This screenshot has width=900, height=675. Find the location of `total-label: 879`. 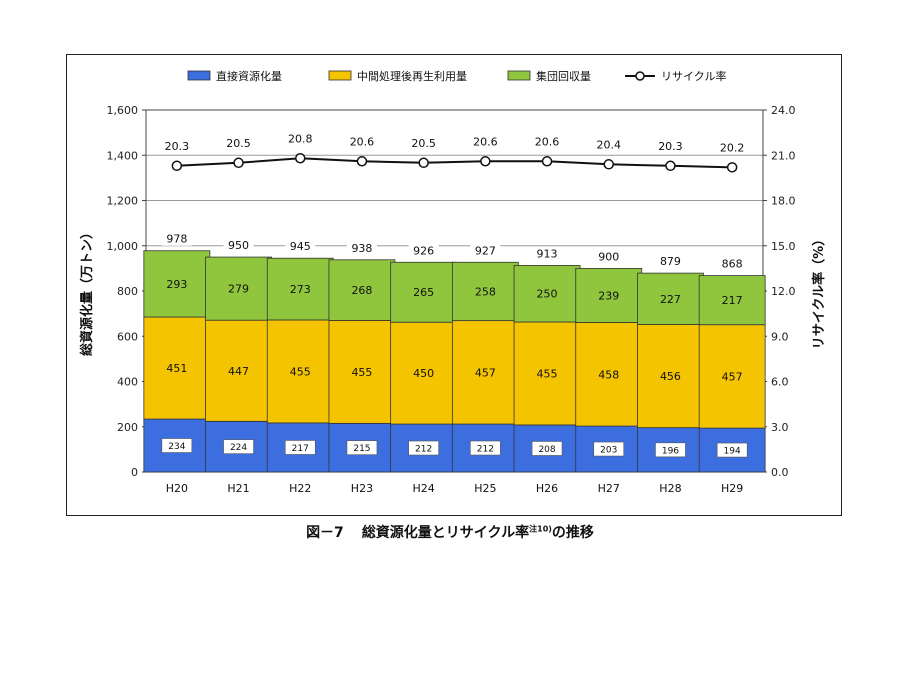

total-label: 879 is located at coordinates (670, 261).